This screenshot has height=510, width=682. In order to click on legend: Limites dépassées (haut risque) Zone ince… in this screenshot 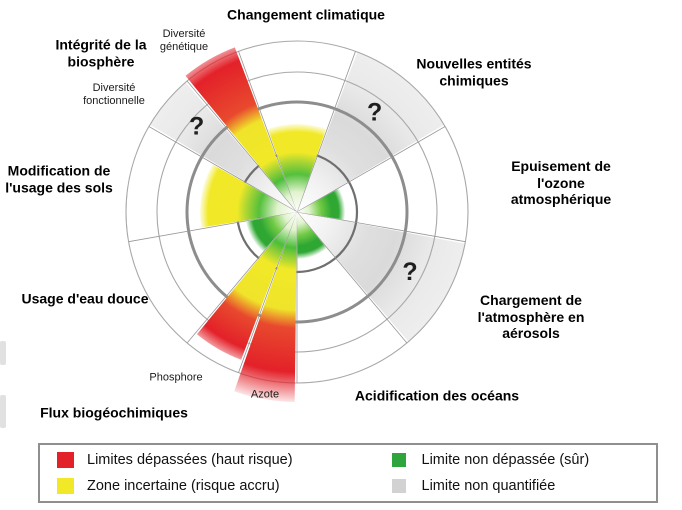, I will do `click(348, 473)`.